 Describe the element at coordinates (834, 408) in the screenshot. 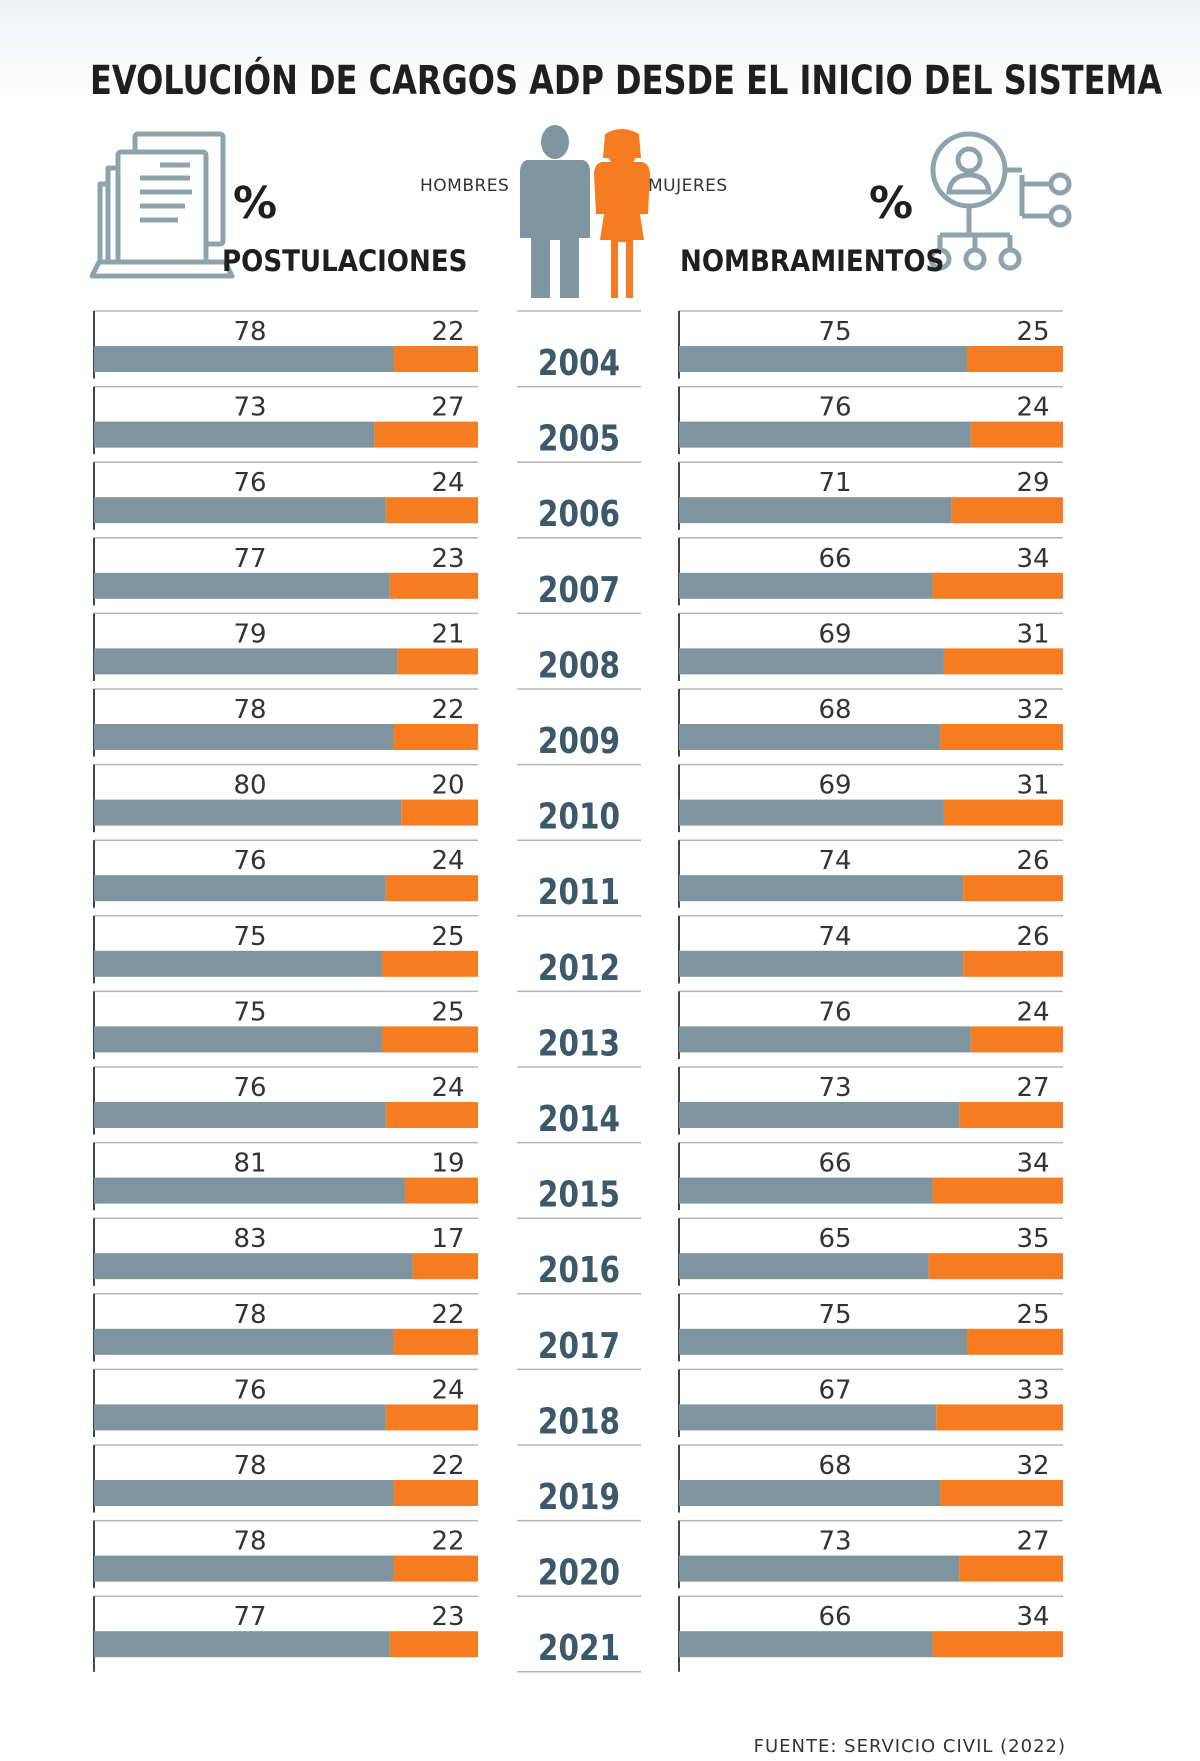

I see `nombramientos-label-men-2005: 76` at that location.